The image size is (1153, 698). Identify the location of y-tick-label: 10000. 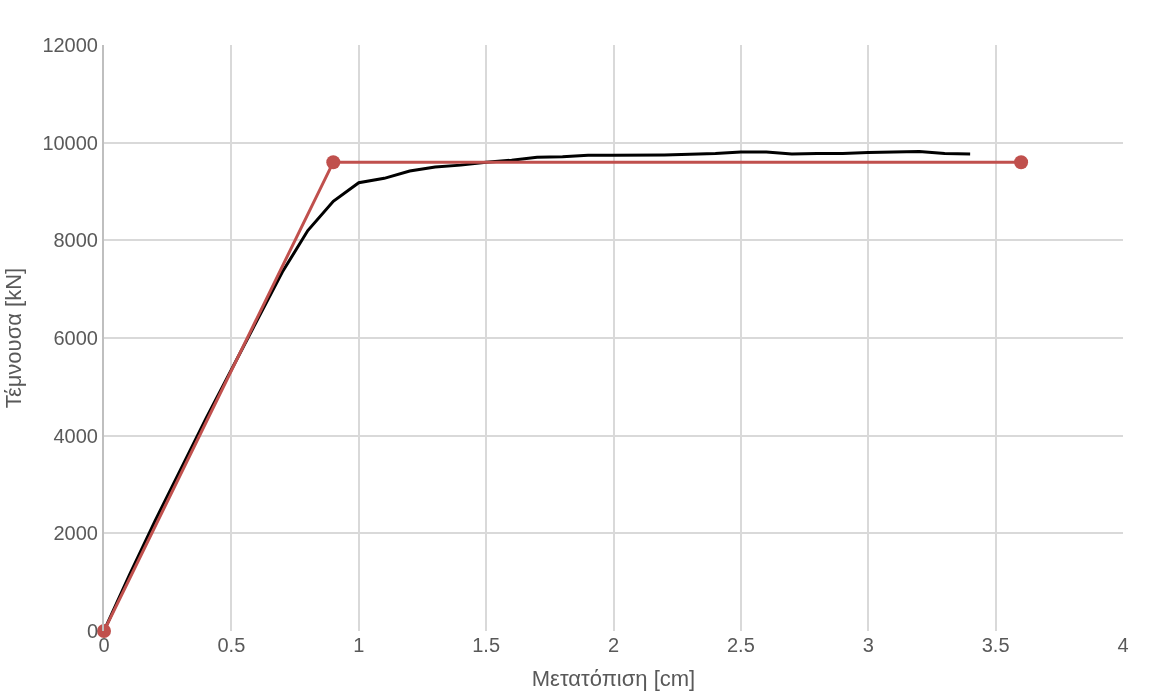
(70, 142).